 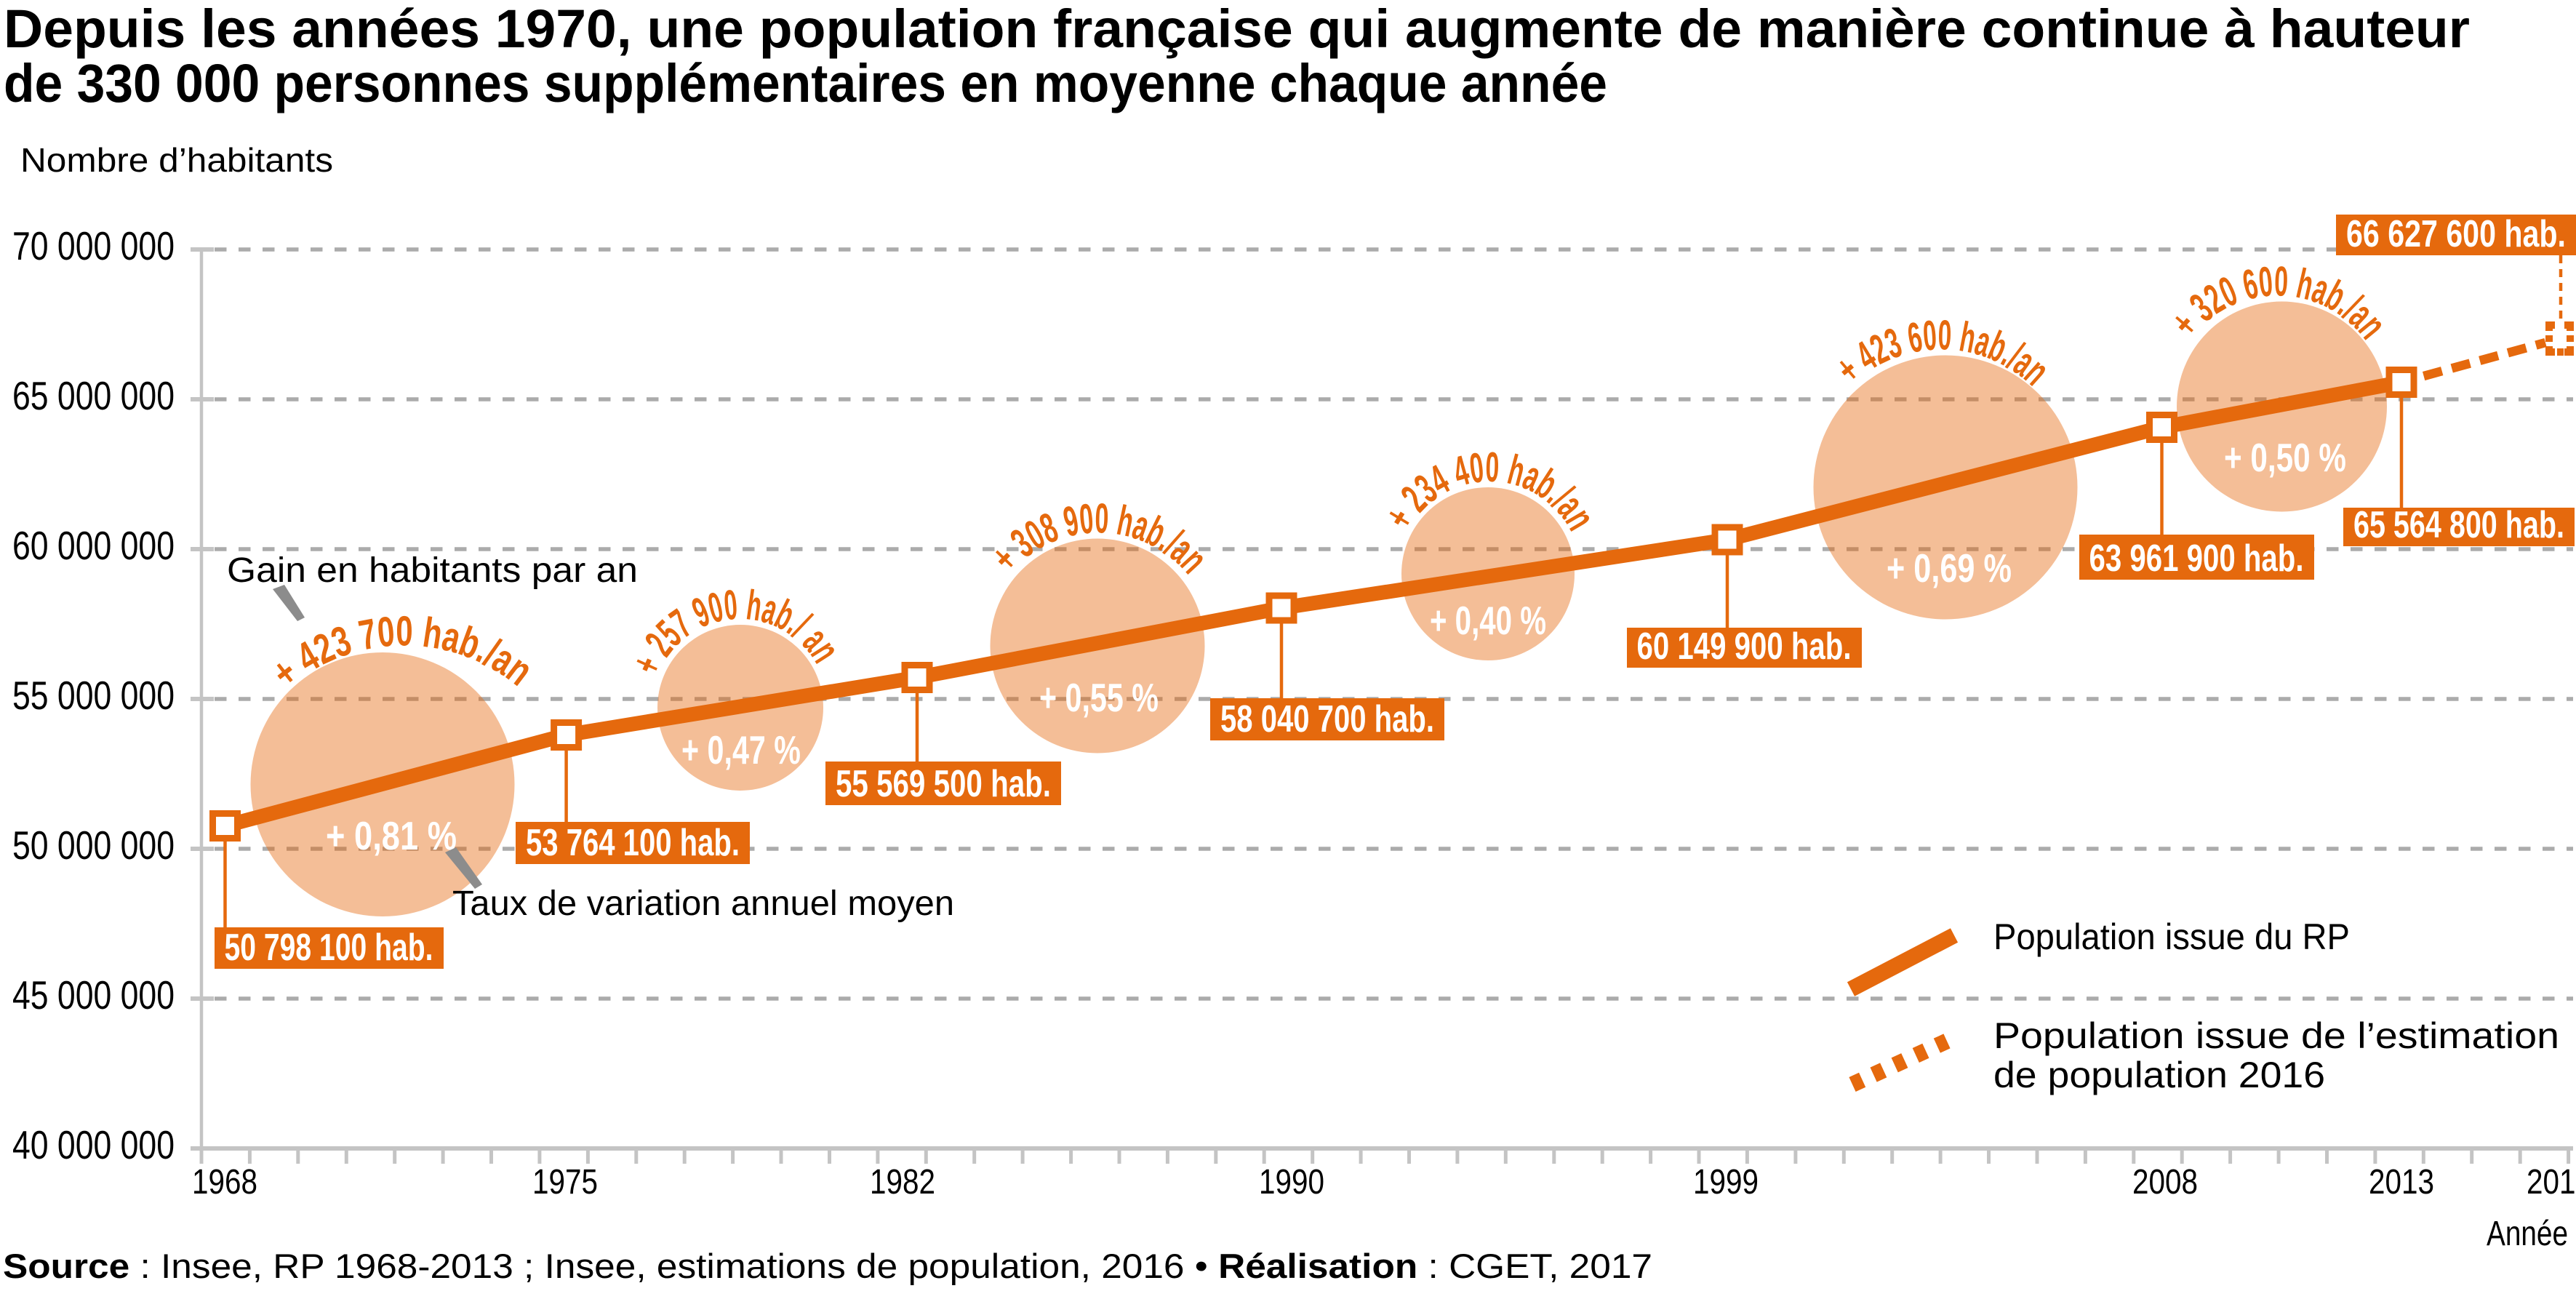 I want to click on svg-text: 65 000 000, so click(x=93, y=395).